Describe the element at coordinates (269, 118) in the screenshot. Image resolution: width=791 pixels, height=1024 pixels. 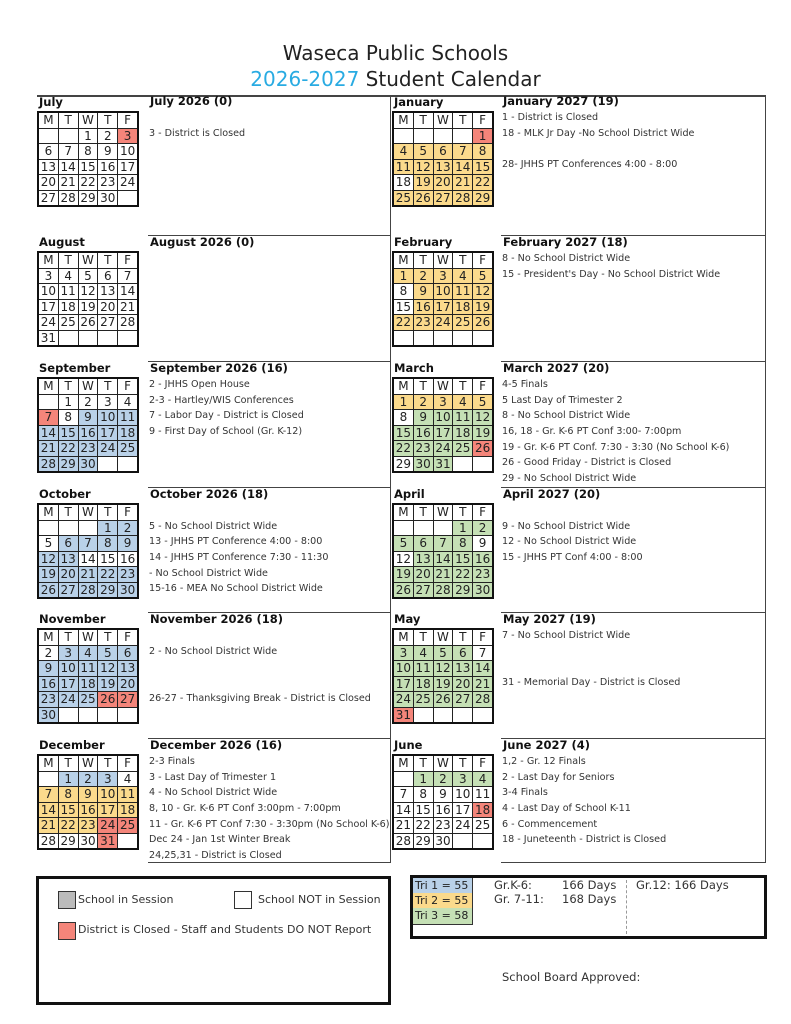
I see `event-item` at that location.